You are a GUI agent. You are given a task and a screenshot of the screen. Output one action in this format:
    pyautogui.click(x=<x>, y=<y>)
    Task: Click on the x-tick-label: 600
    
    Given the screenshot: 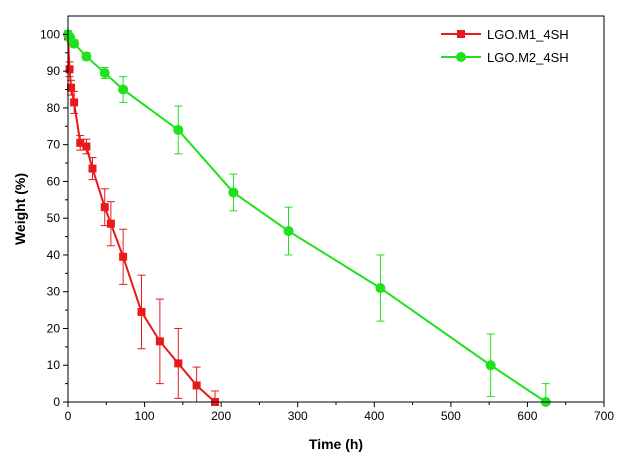 What is the action you would take?
    pyautogui.click(x=527, y=416)
    